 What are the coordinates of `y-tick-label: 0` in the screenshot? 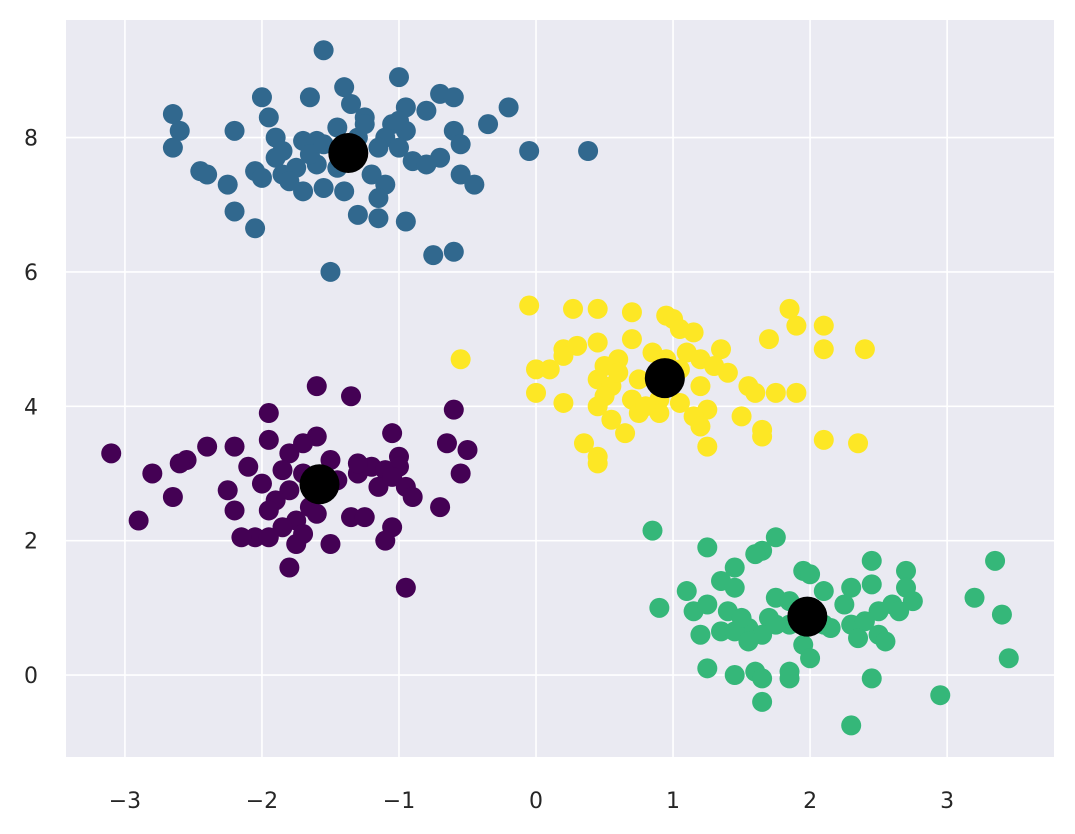 It's located at (31, 676).